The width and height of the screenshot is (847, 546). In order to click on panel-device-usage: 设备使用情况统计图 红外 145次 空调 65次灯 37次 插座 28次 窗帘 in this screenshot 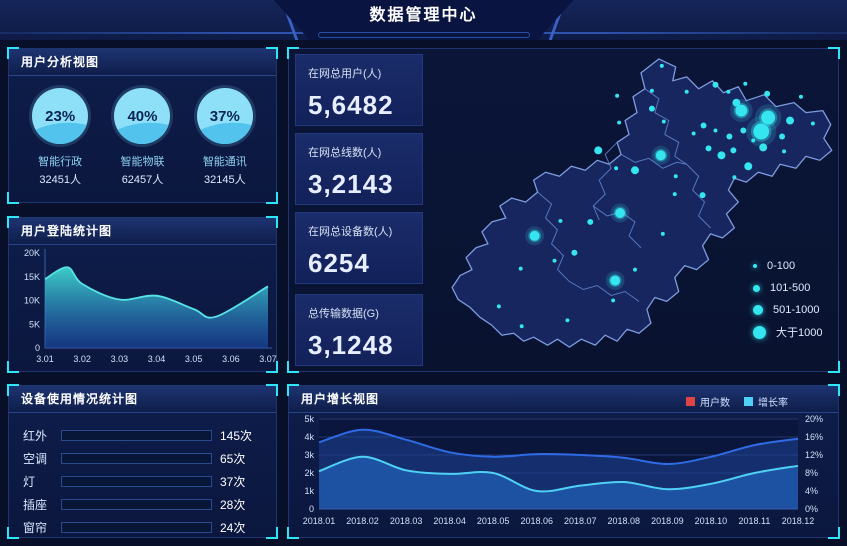, I will do `click(142, 461)`.